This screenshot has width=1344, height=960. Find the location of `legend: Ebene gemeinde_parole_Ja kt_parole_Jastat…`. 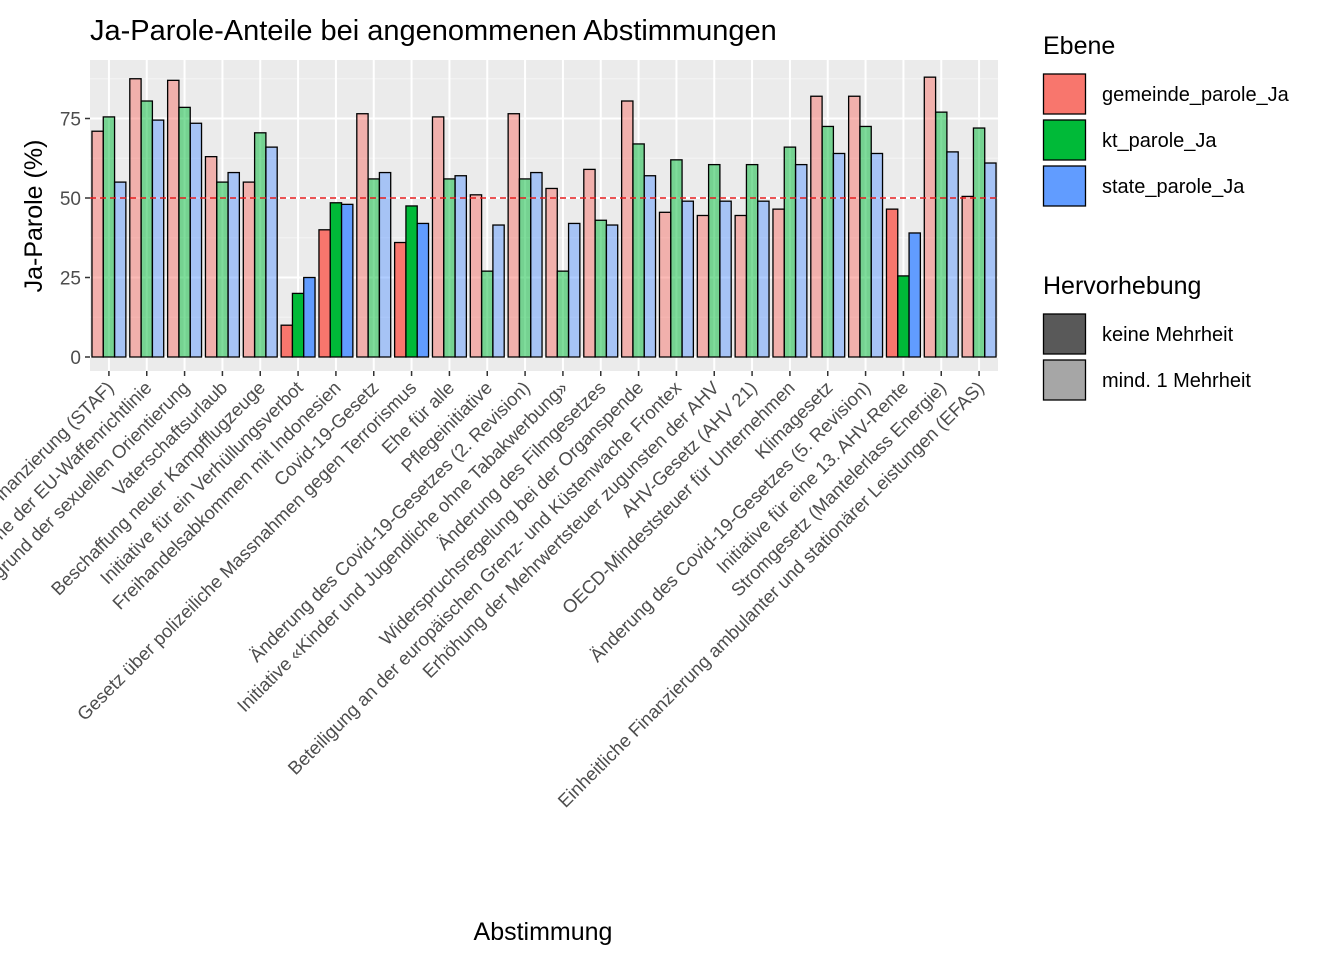

legend: Ebene gemeinde_parole_Ja kt_parole_Jastat… is located at coordinates (1166, 216).